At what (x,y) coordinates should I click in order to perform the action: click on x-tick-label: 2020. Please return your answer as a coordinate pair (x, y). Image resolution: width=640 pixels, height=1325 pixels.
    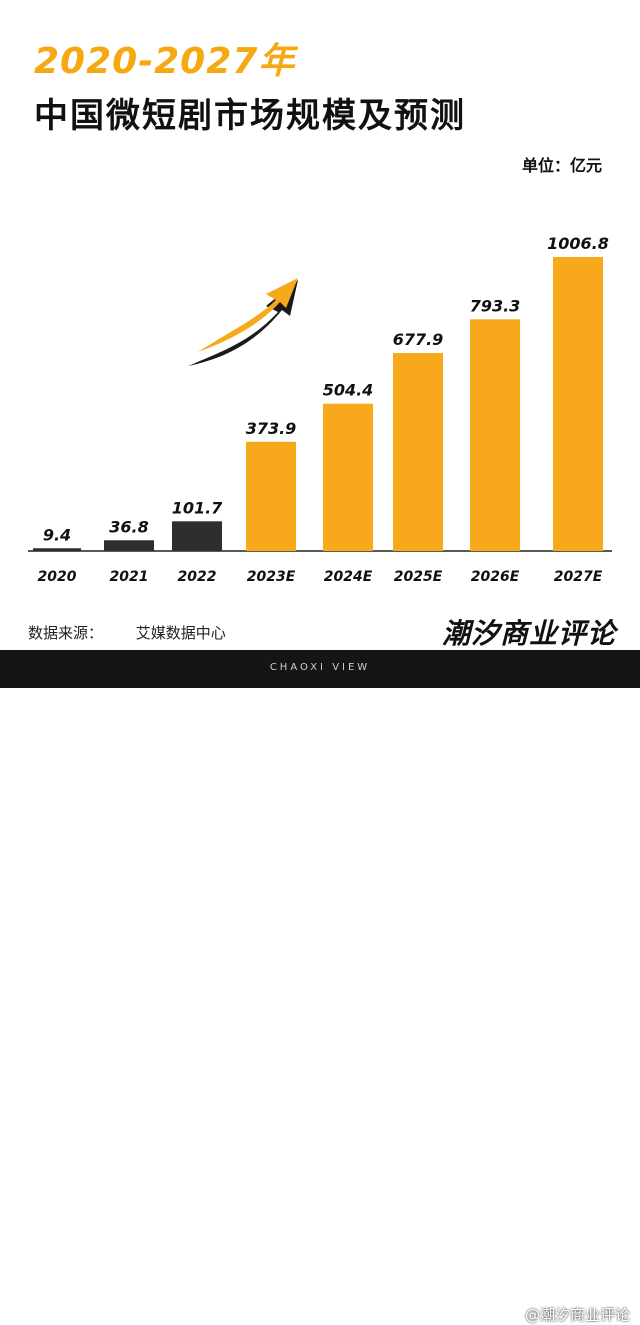
    Looking at the image, I should click on (57, 577).